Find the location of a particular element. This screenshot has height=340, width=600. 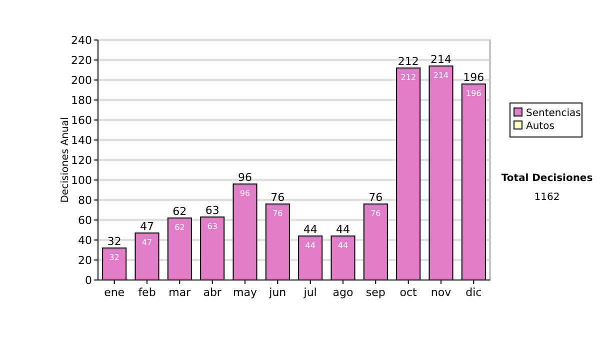

total-label: 47 is located at coordinates (147, 226).